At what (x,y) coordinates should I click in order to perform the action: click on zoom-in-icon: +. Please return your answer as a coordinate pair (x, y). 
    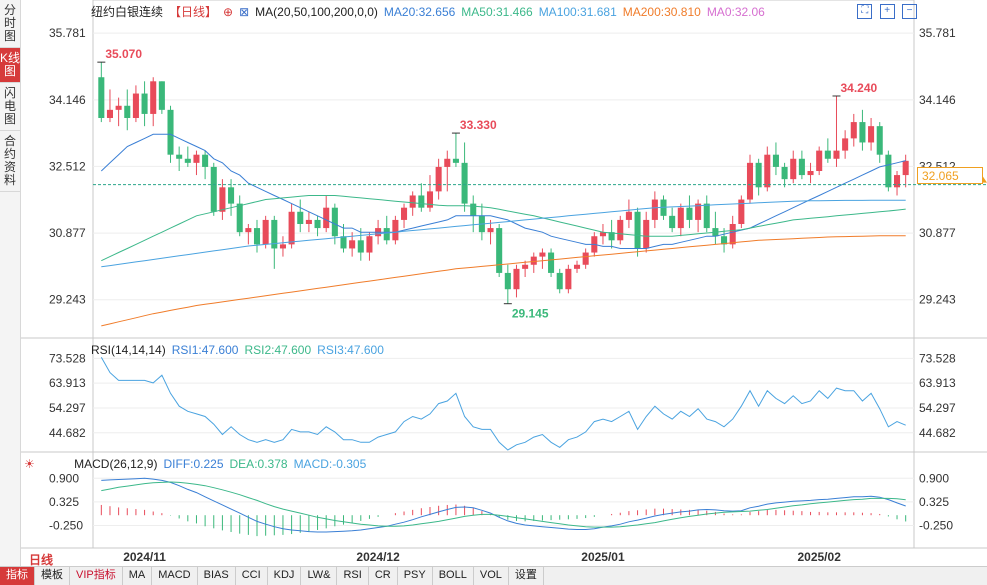
    Looking at the image, I should click on (887, 11).